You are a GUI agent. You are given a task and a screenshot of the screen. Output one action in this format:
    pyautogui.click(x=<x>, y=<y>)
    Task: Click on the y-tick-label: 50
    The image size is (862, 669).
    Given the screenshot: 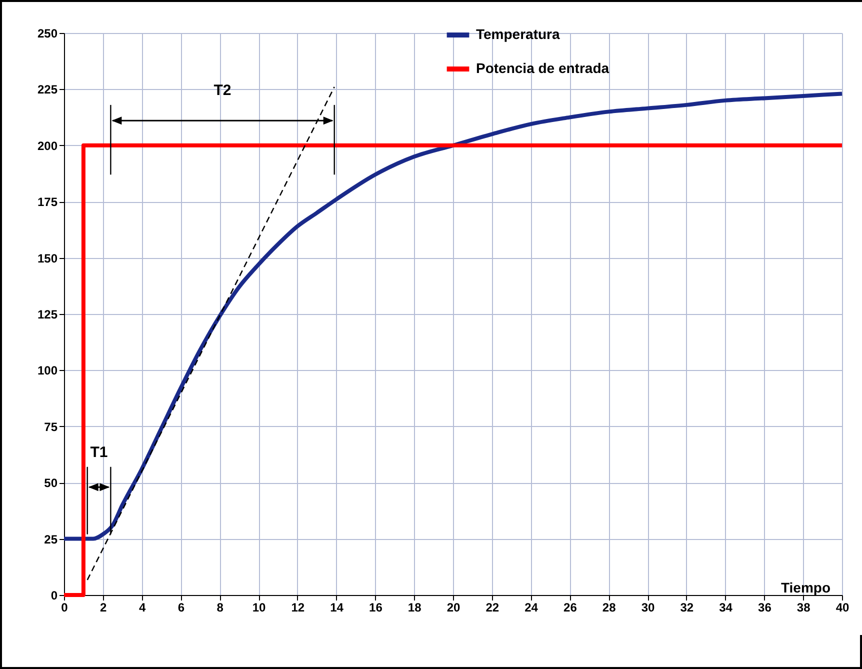 What is the action you would take?
    pyautogui.click(x=51, y=483)
    